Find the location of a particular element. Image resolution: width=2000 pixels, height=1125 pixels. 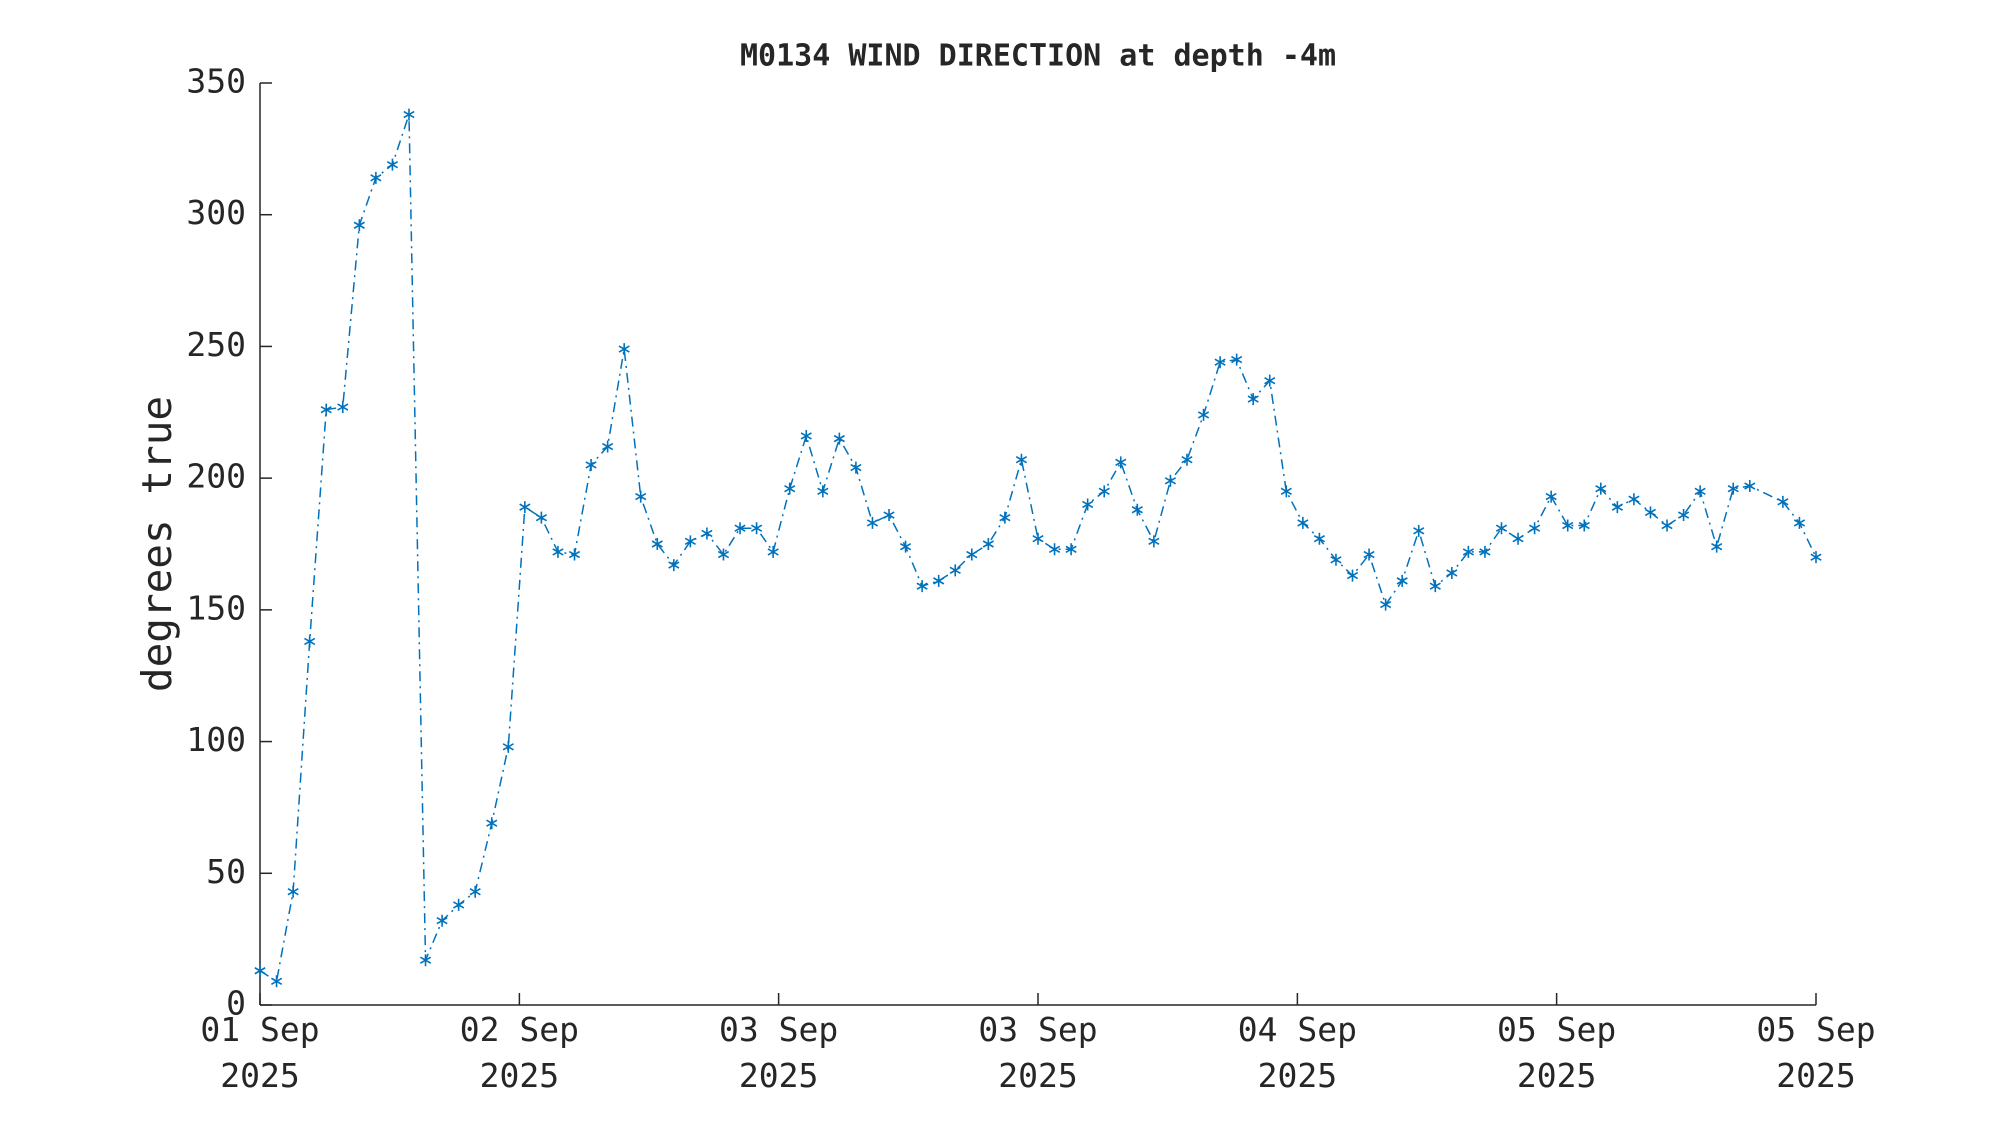

chart-title: M0134 WIND DIRECTION at depth -4m is located at coordinates (1038, 56).